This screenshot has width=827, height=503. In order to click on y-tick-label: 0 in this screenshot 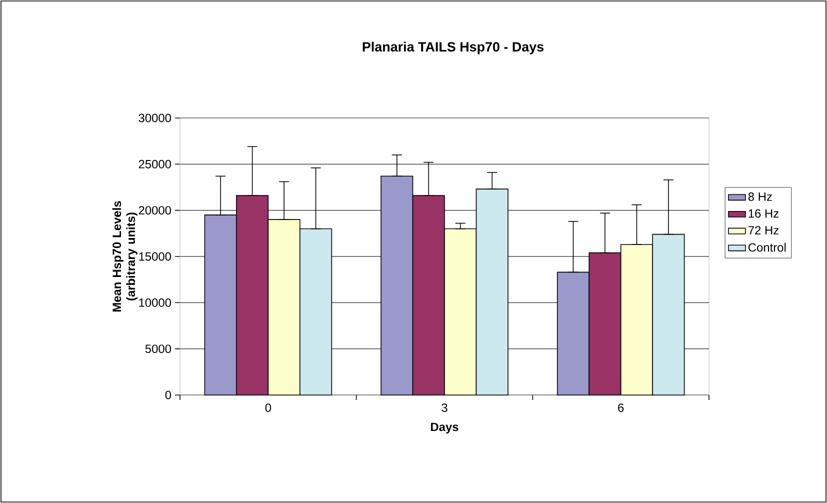, I will do `click(168, 395)`.